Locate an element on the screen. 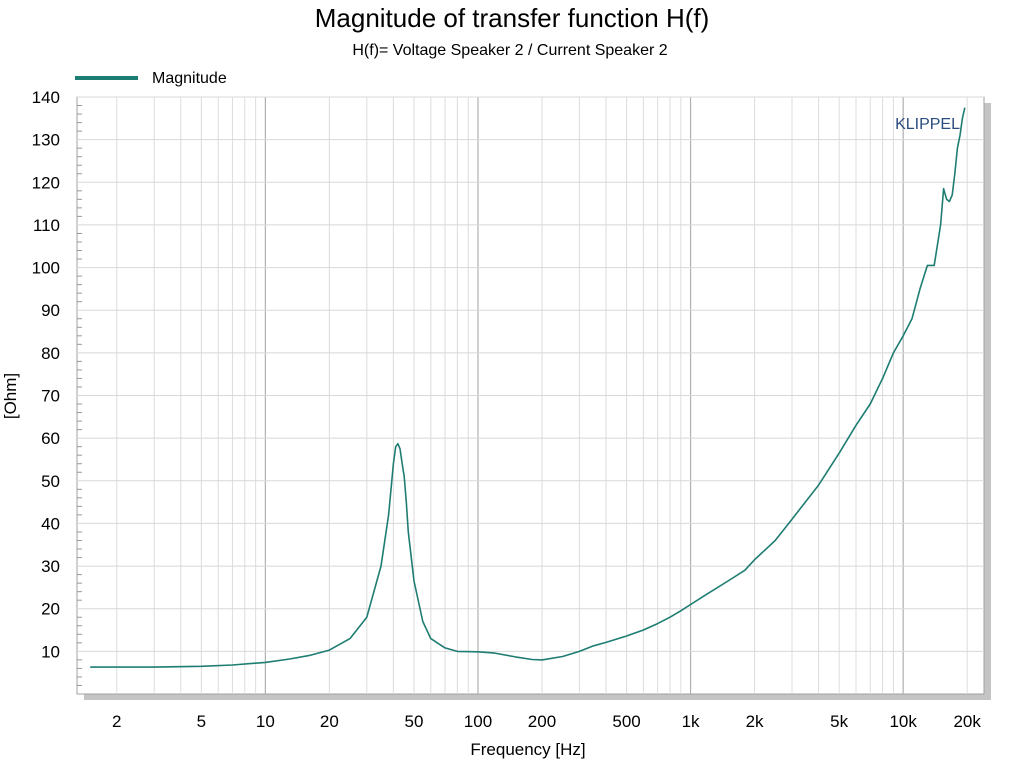 The width and height of the screenshot is (1024, 768). x-tick-label: 200 is located at coordinates (542, 721).